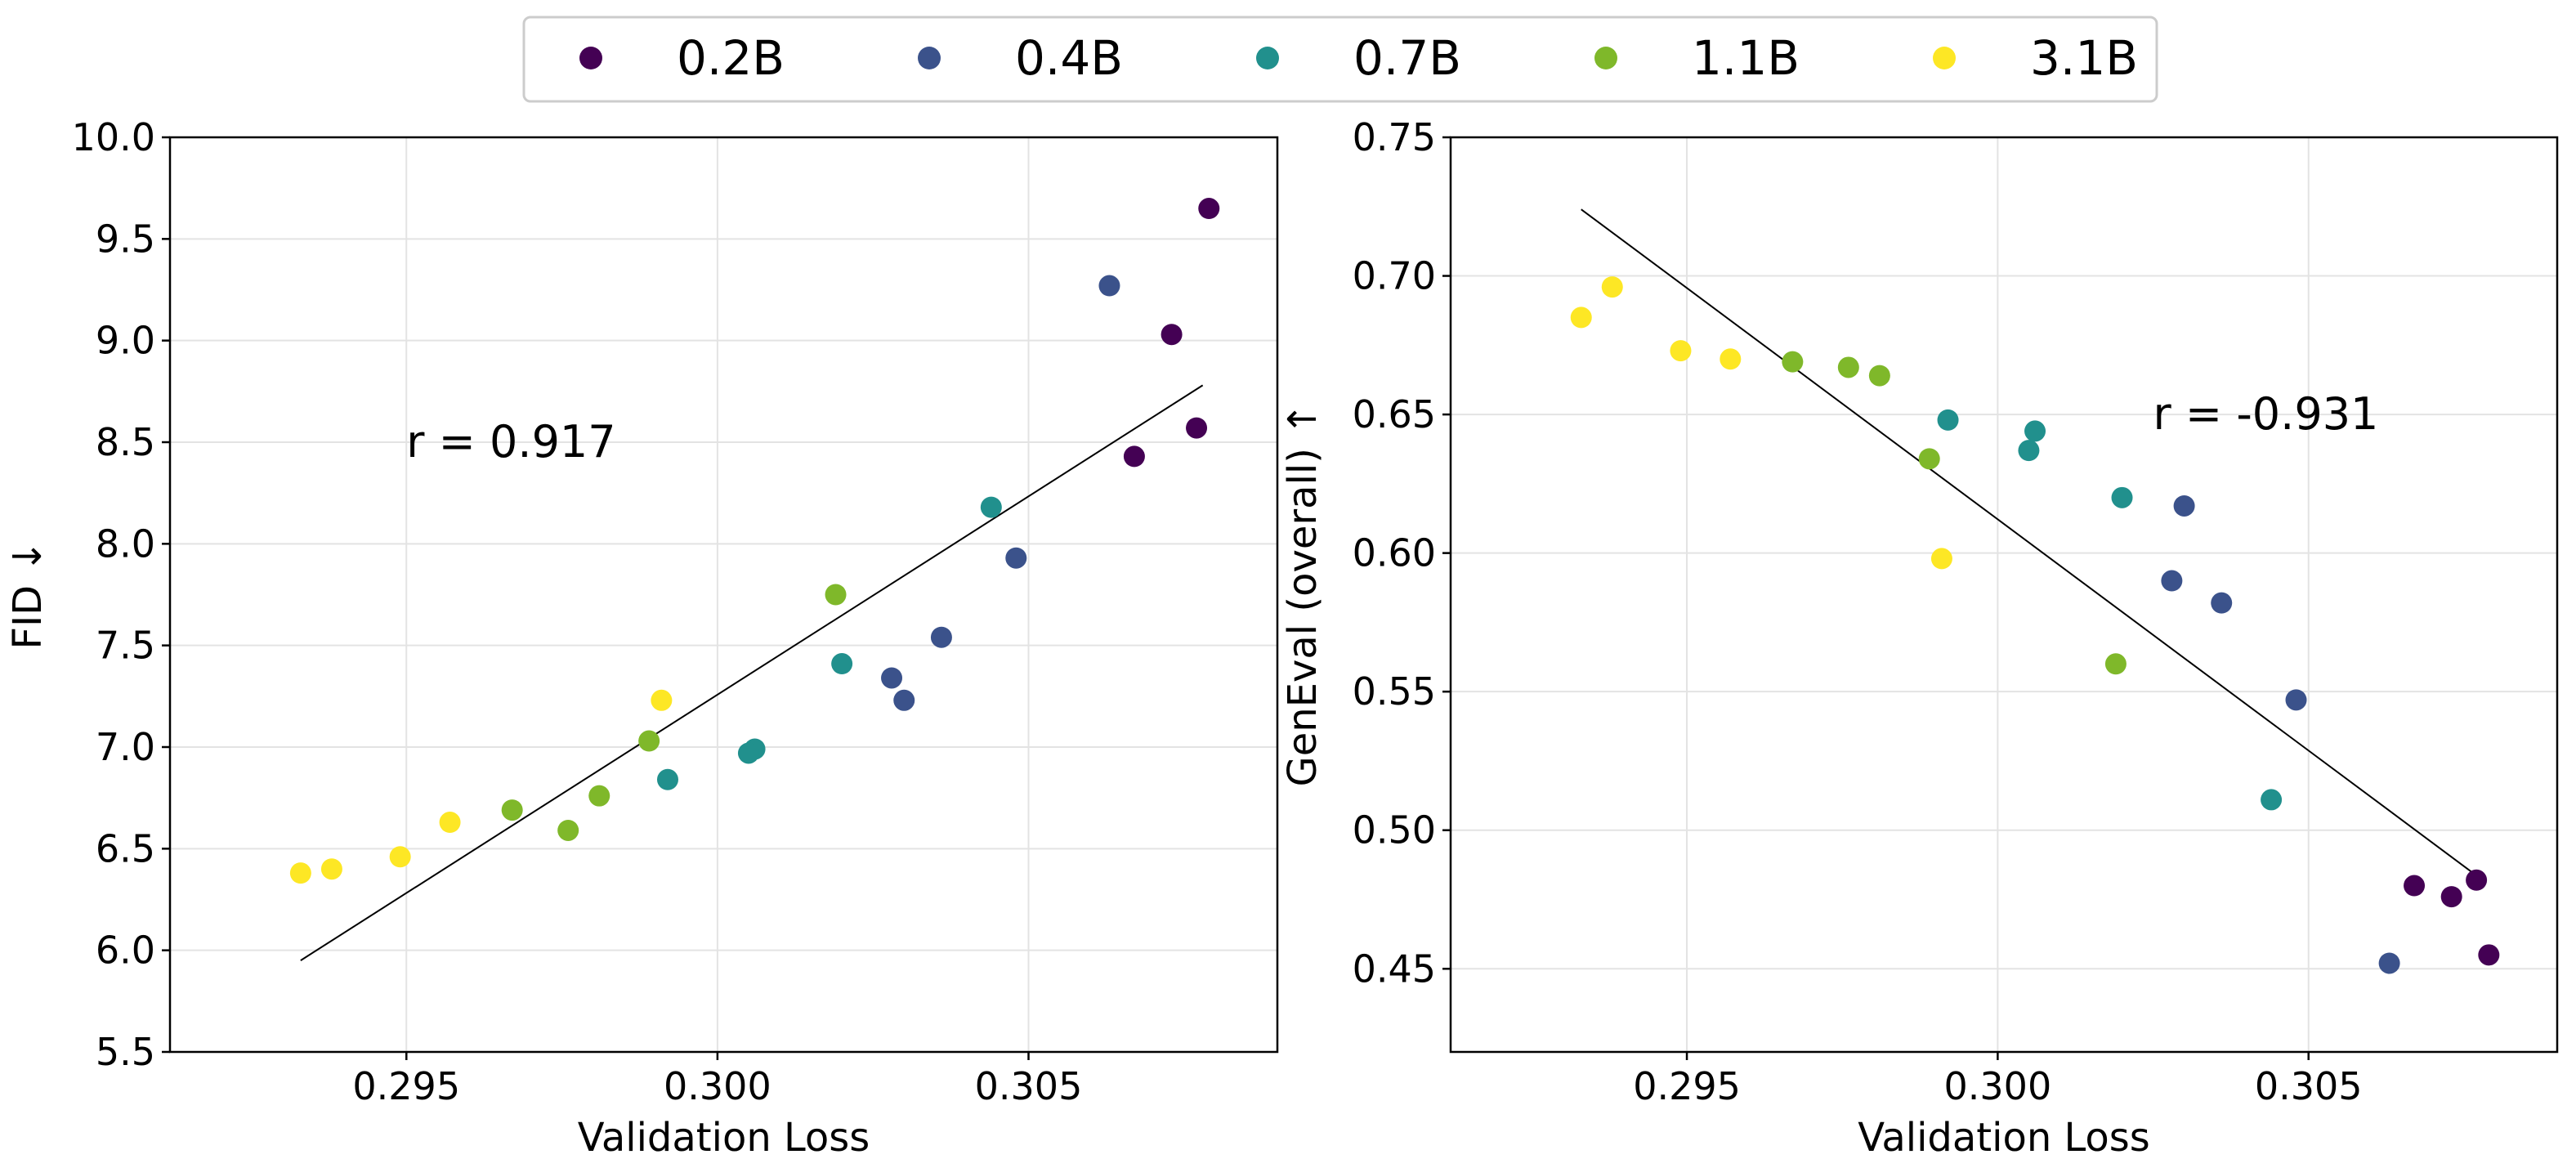 This screenshot has width=2576, height=1159. Describe the element at coordinates (1394, 553) in the screenshot. I see `geneval-y-tick-label: 0.60` at that location.